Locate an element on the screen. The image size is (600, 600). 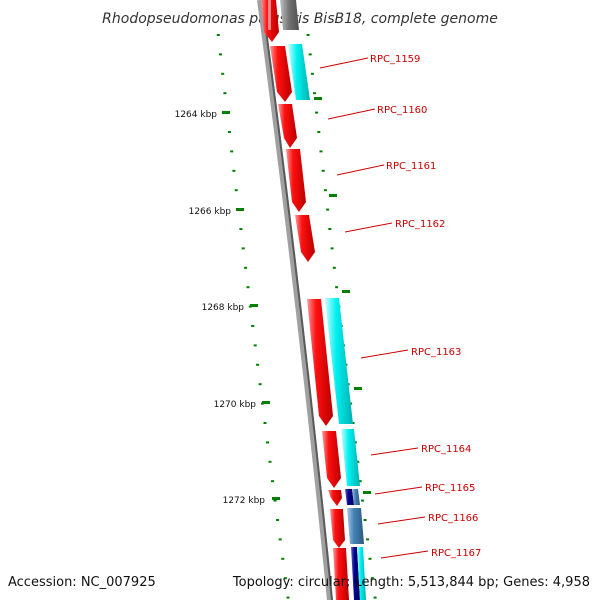
gene-label: RPC_1163 is located at coordinates (436, 352).